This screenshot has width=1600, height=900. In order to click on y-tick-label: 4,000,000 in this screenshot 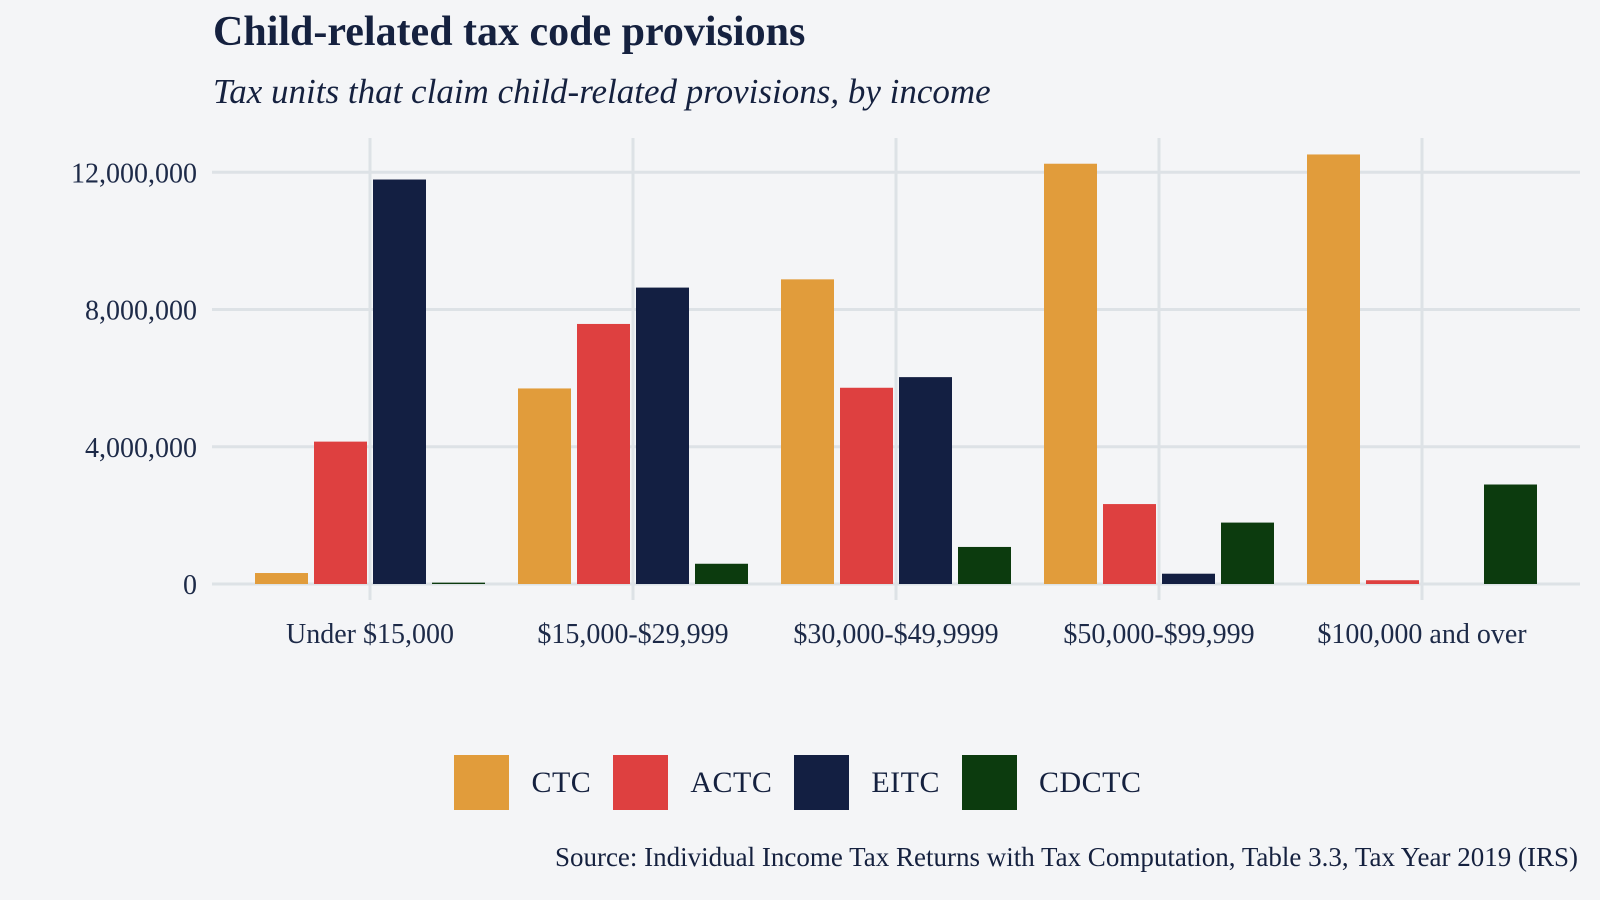, I will do `click(141, 448)`.